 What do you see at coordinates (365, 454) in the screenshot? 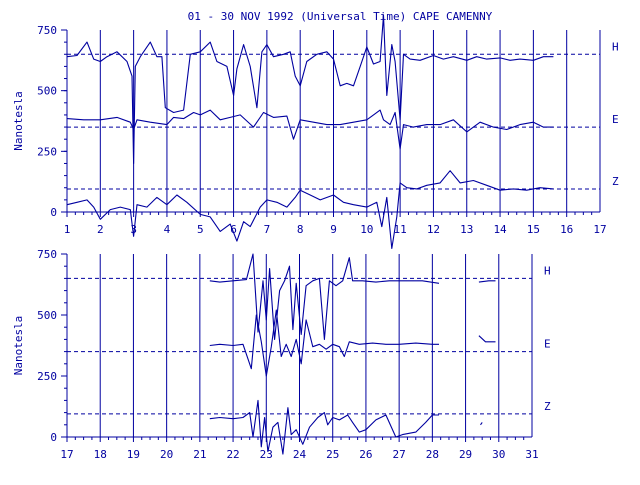
I see `x-tick-label: 26` at bounding box center [365, 454].